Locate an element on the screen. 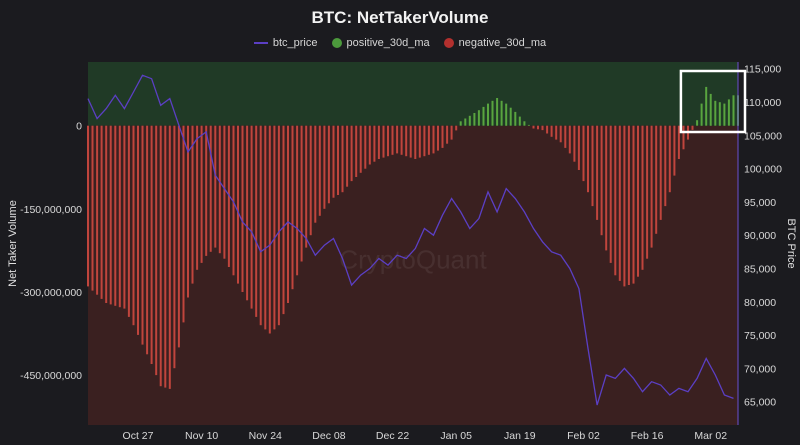  legend-item-btc-price: btc_price is located at coordinates (285, 43).